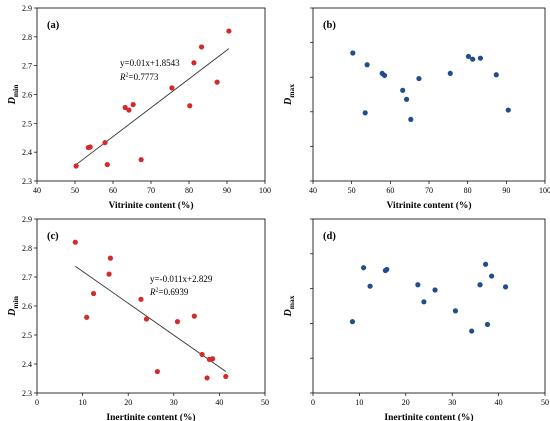  I want to click on y-tick-label: 2.5, so click(27, 123).